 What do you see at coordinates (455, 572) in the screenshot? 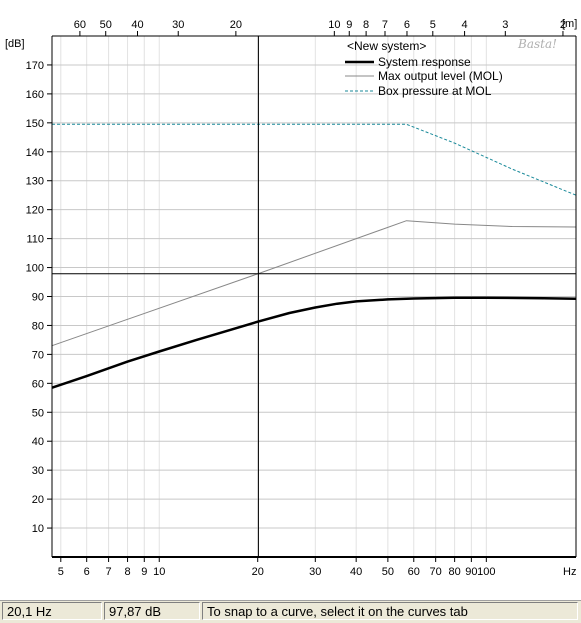
I see `x-tick-label: 80` at bounding box center [455, 572].